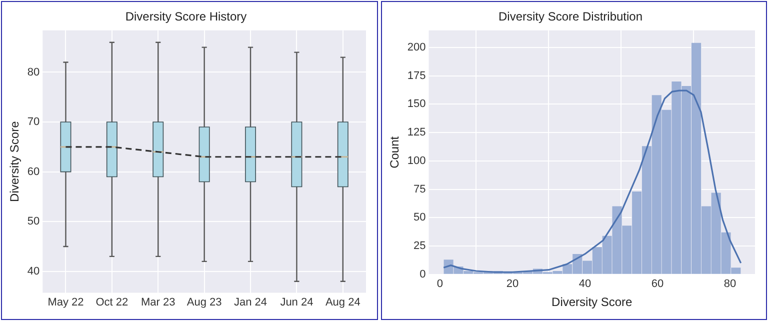 Image resolution: width=769 pixels, height=322 pixels. Describe the element at coordinates (592, 302) in the screenshot. I see `x-axis-title: Diversity Score` at that location.